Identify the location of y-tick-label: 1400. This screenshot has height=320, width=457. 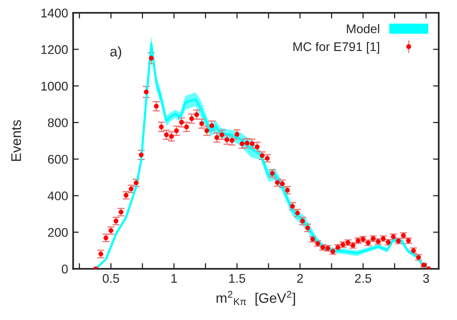
(54, 13).